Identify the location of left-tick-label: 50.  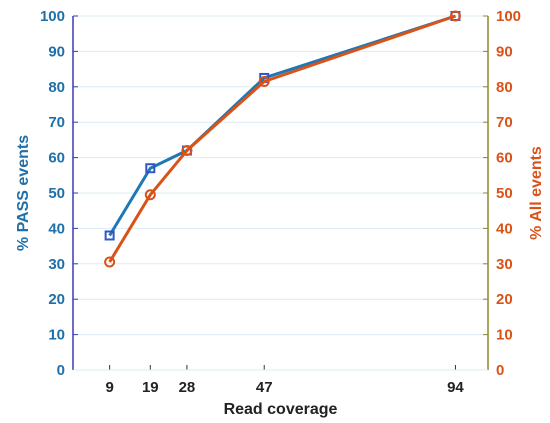
(56, 193).